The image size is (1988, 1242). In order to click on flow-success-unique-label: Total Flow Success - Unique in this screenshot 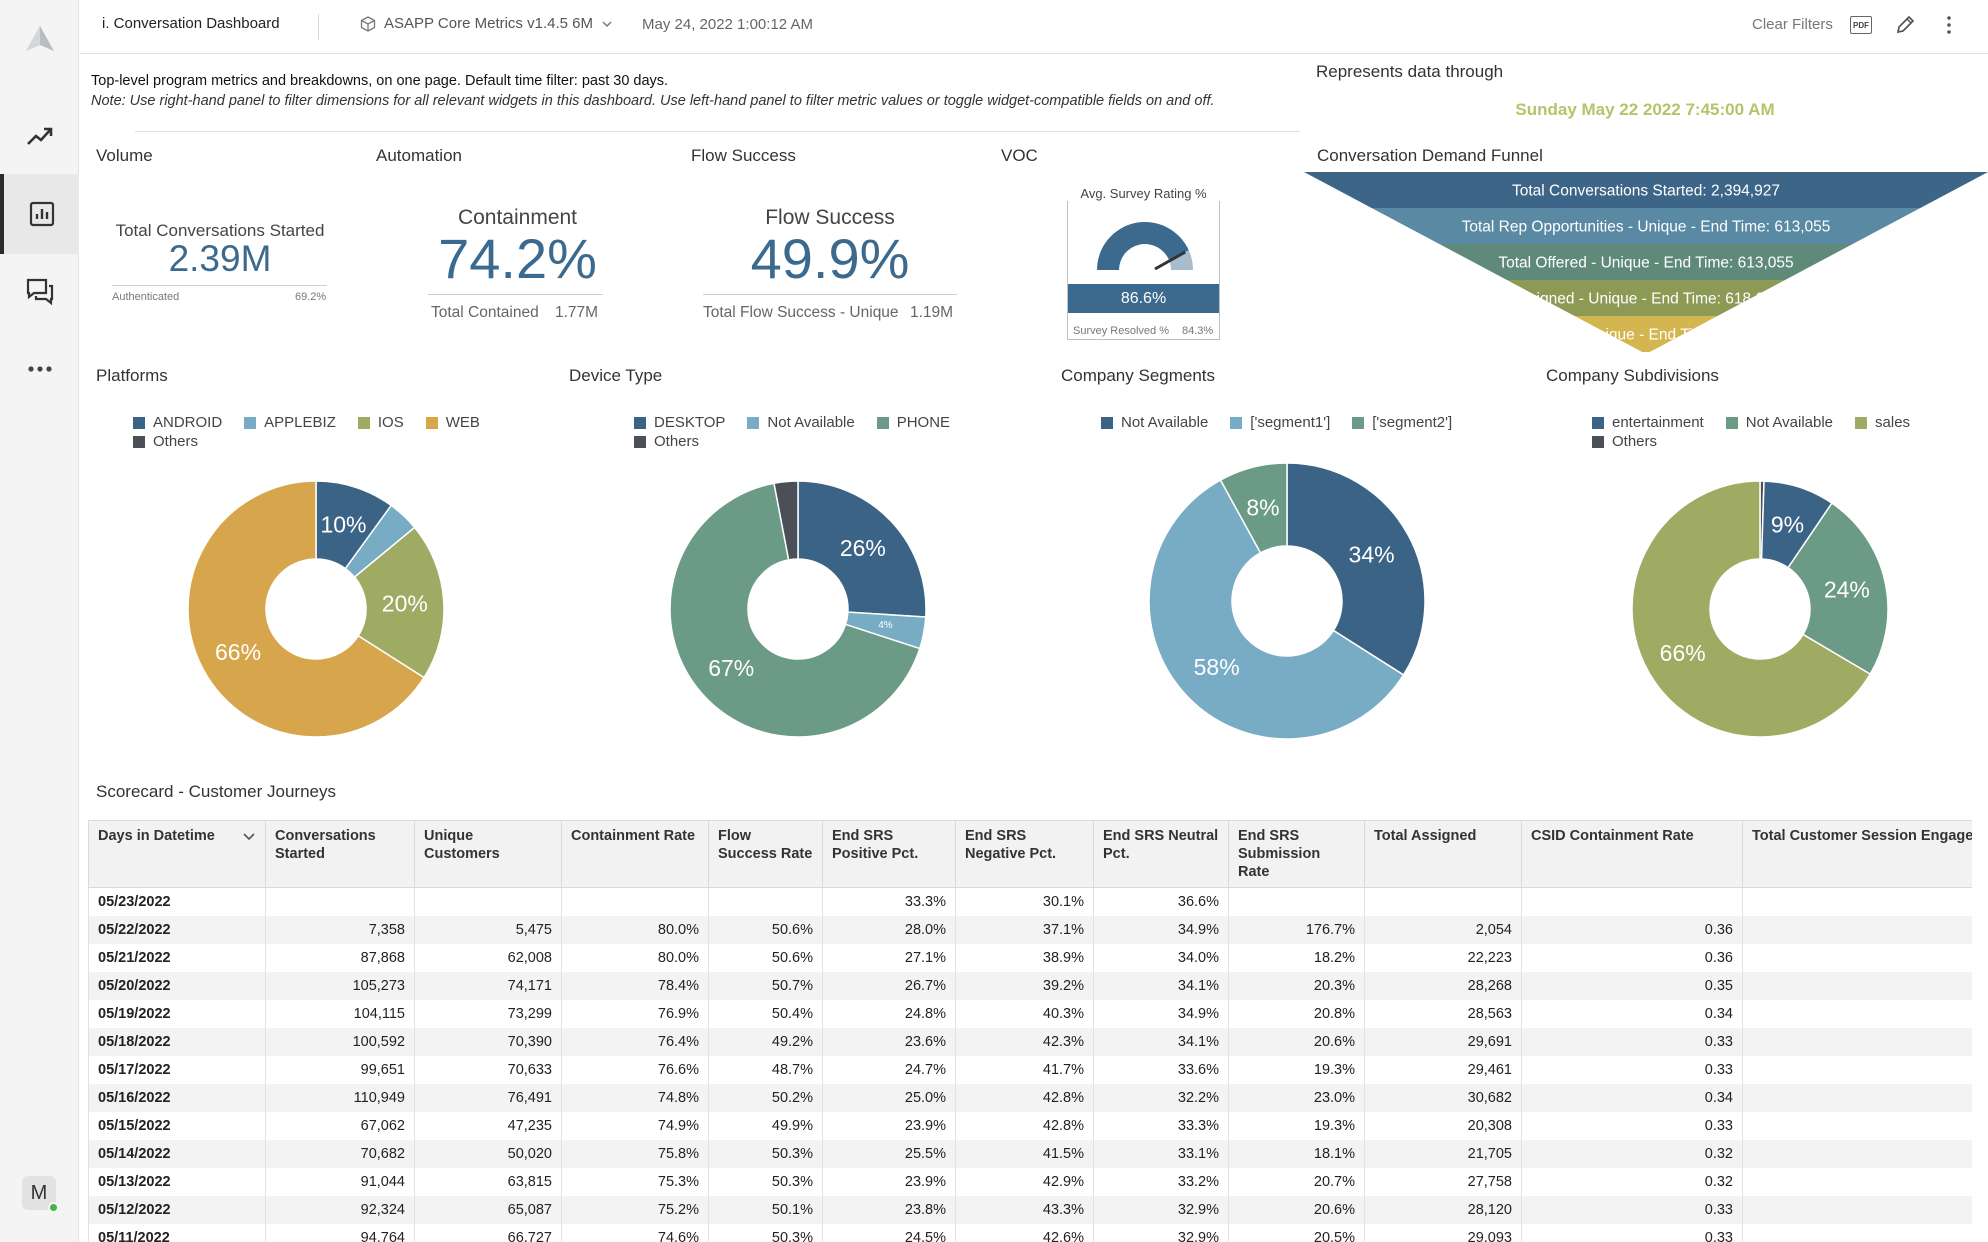, I will do `click(801, 312)`.